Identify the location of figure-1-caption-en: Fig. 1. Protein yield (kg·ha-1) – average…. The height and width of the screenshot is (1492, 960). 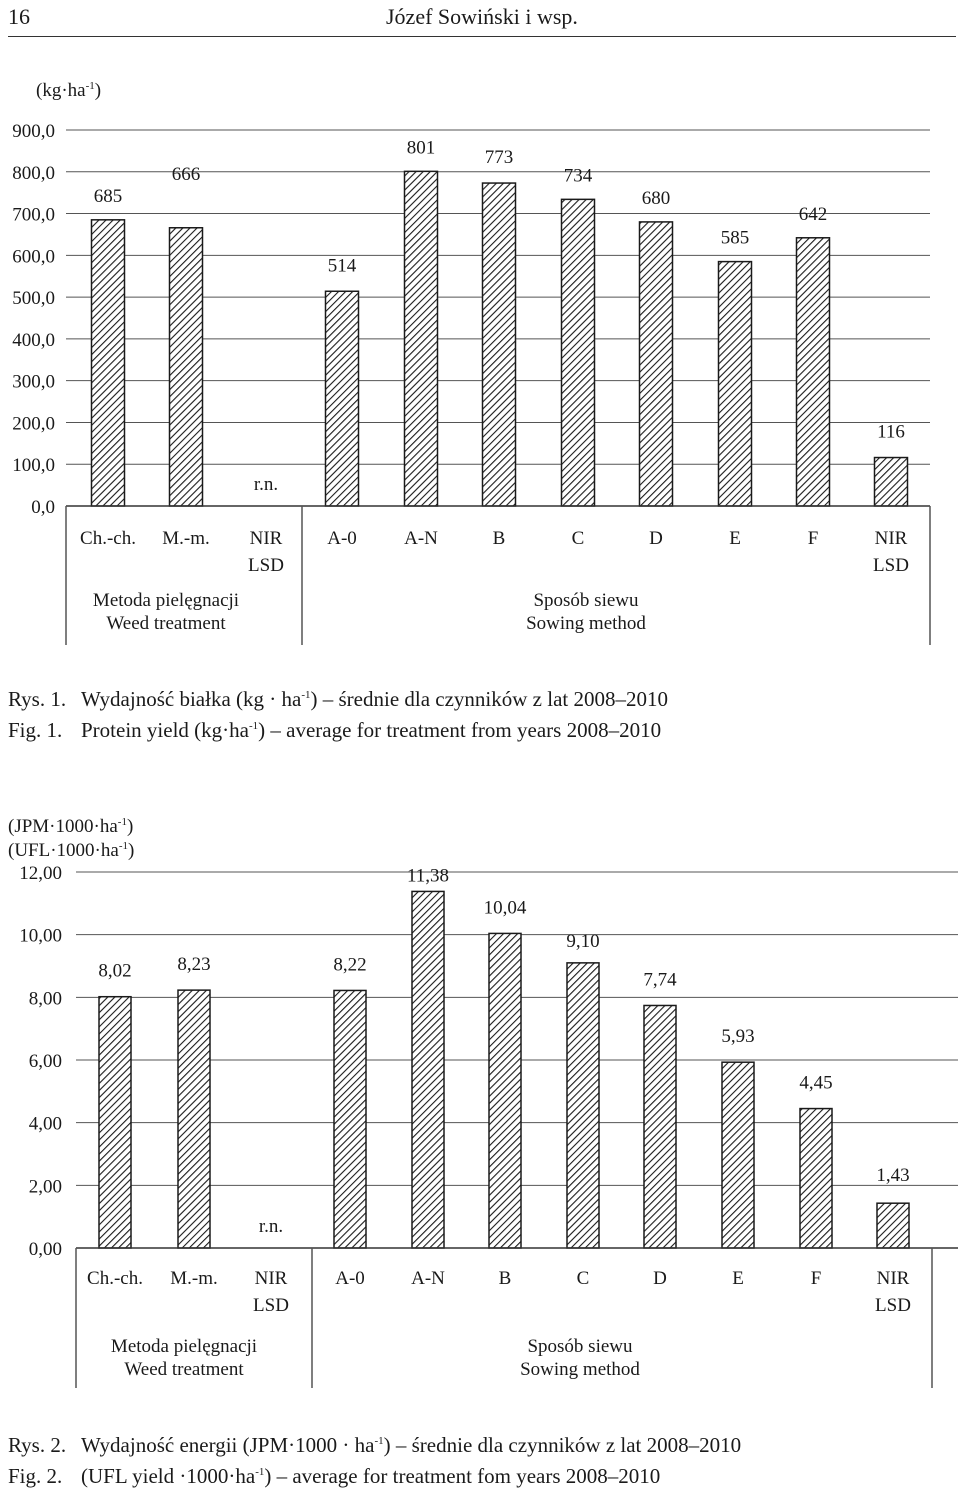
(335, 730).